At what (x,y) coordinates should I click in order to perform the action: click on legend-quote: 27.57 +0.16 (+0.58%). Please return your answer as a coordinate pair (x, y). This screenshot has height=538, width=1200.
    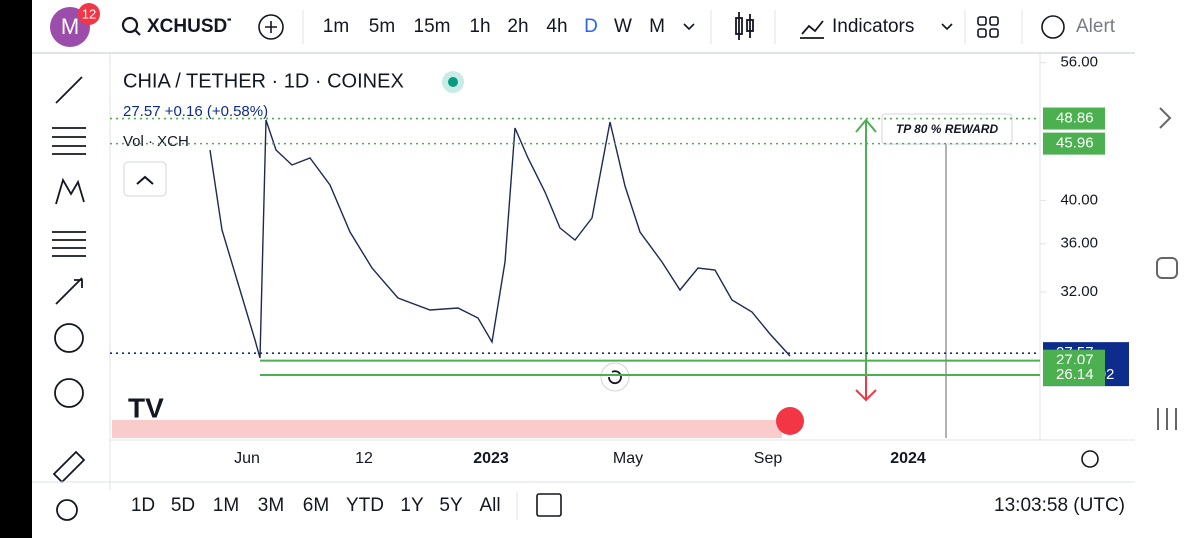
    Looking at the image, I should click on (195, 111).